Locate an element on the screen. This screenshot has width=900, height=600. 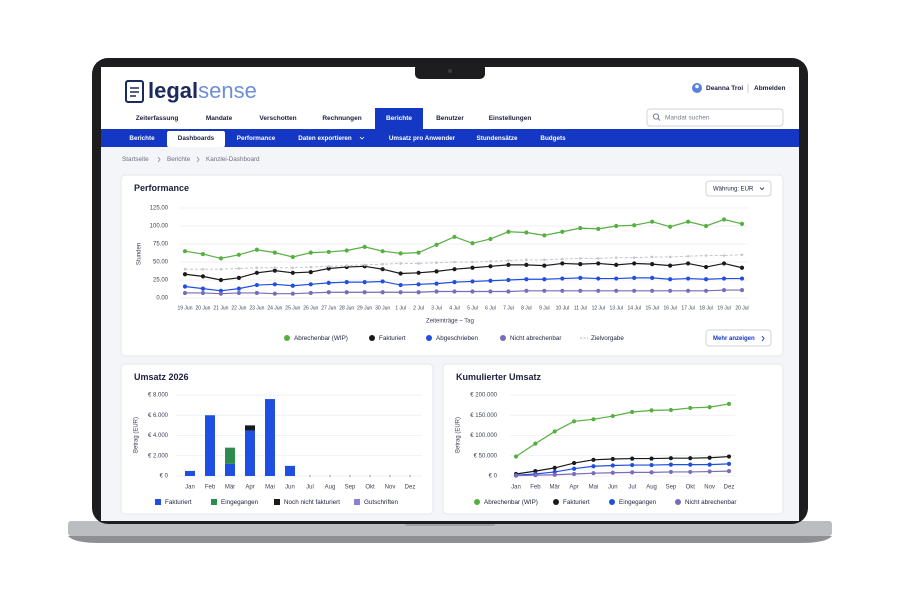
x-tick-label: Sep is located at coordinates (350, 488).